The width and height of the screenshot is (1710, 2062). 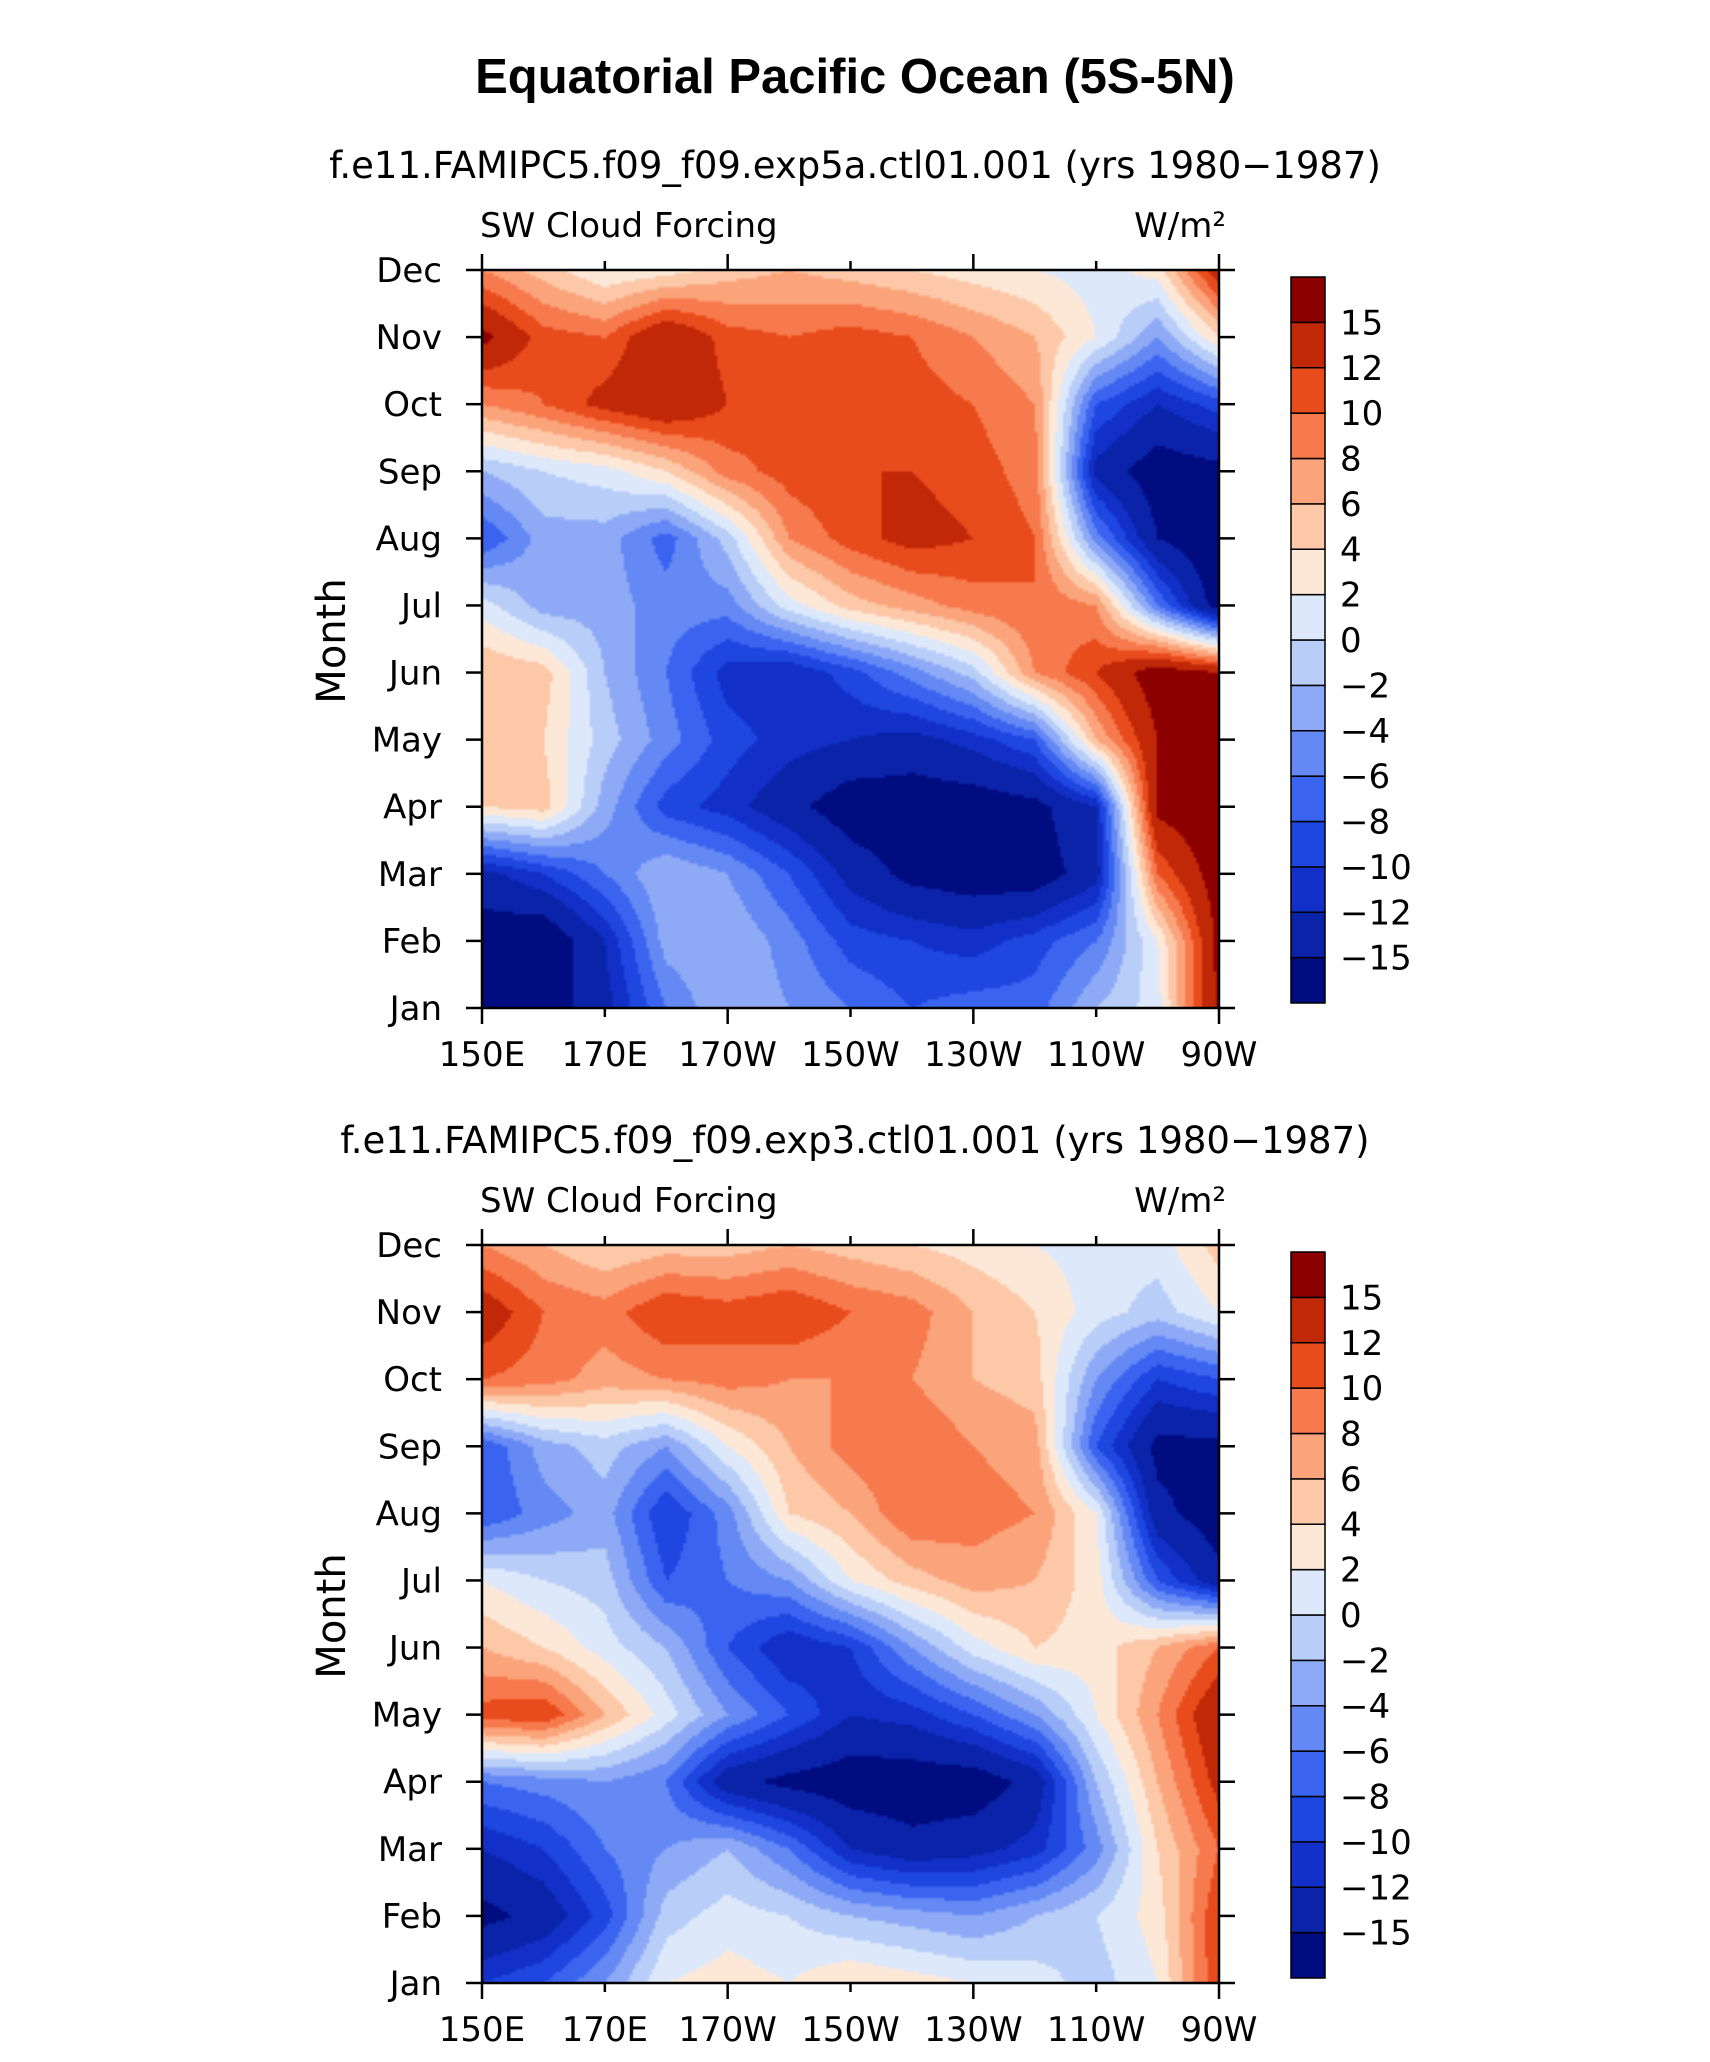 What do you see at coordinates (629, 1201) in the screenshot?
I see `variable-label: SW Cloud Forcing` at bounding box center [629, 1201].